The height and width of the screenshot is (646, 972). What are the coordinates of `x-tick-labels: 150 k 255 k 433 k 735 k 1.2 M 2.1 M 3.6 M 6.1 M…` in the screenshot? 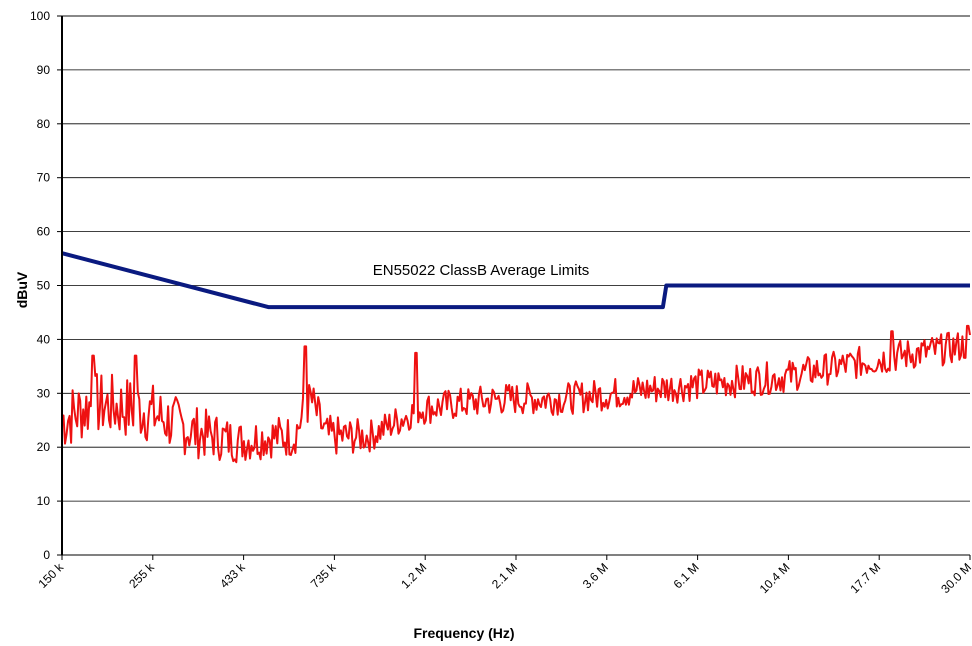 It's located at (503, 575).